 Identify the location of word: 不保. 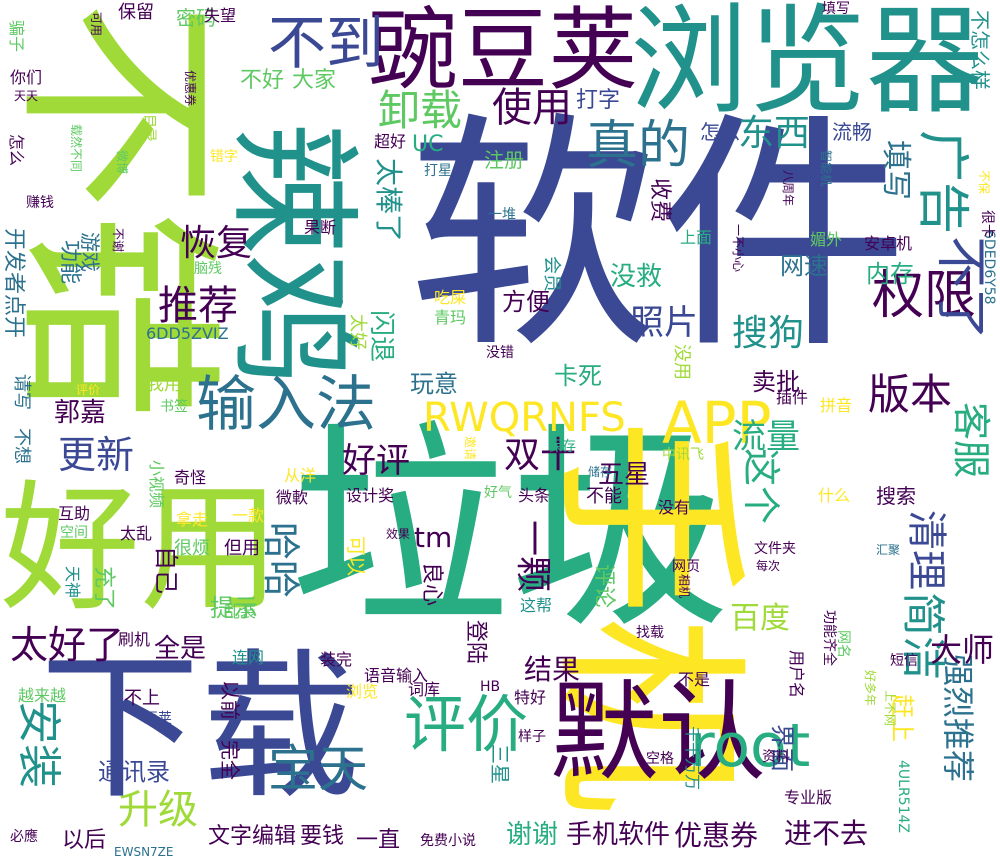
(984, 182).